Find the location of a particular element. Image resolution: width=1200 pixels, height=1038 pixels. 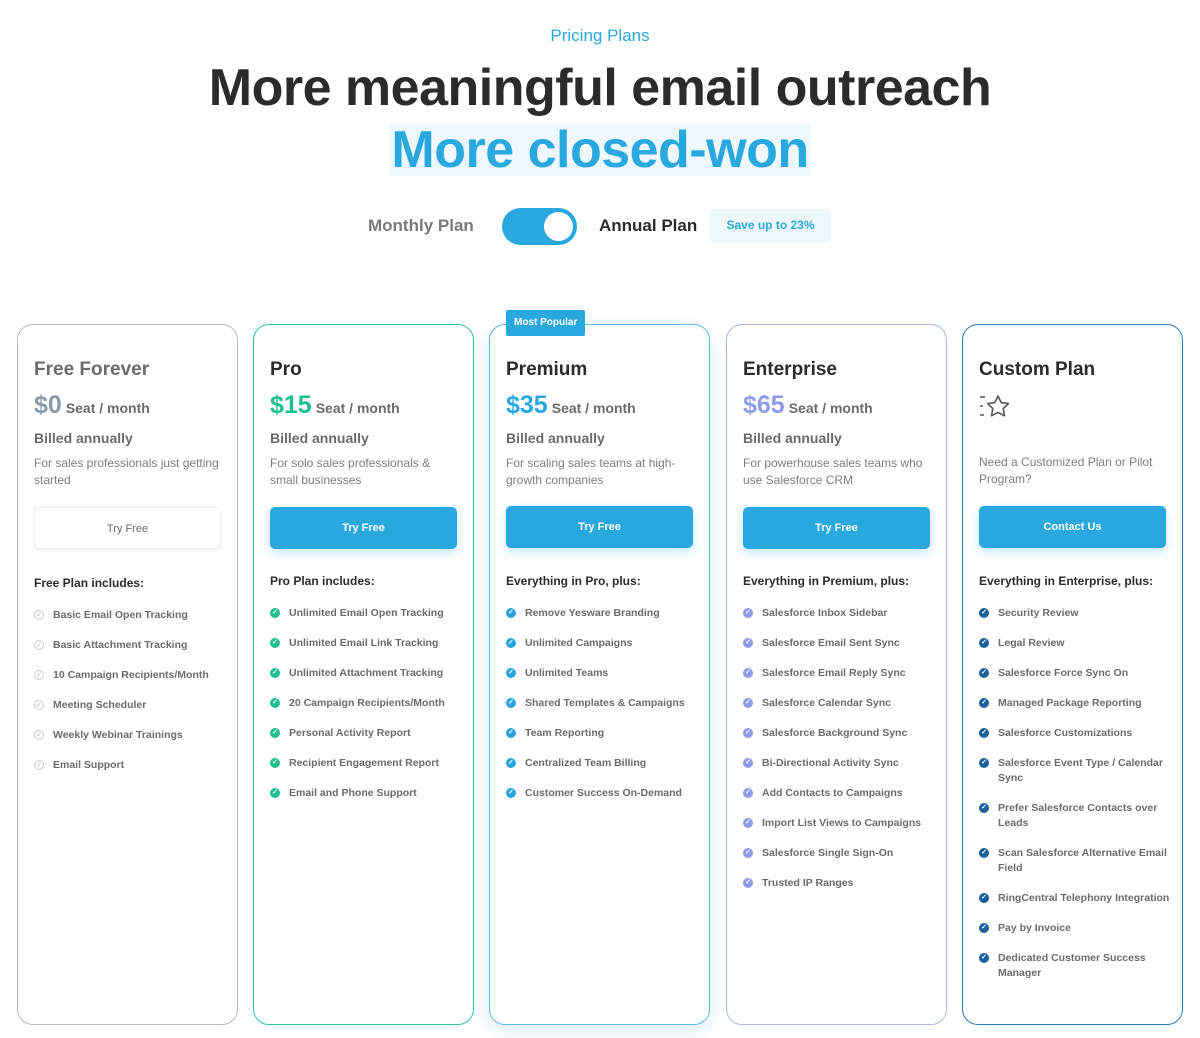

feature-label: Unlimited Email Link Tracking is located at coordinates (364, 643).